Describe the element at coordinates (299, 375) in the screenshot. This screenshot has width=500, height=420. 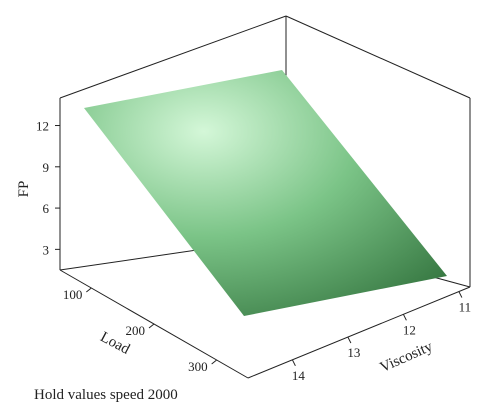
I see `y-tick-label: 14` at that location.